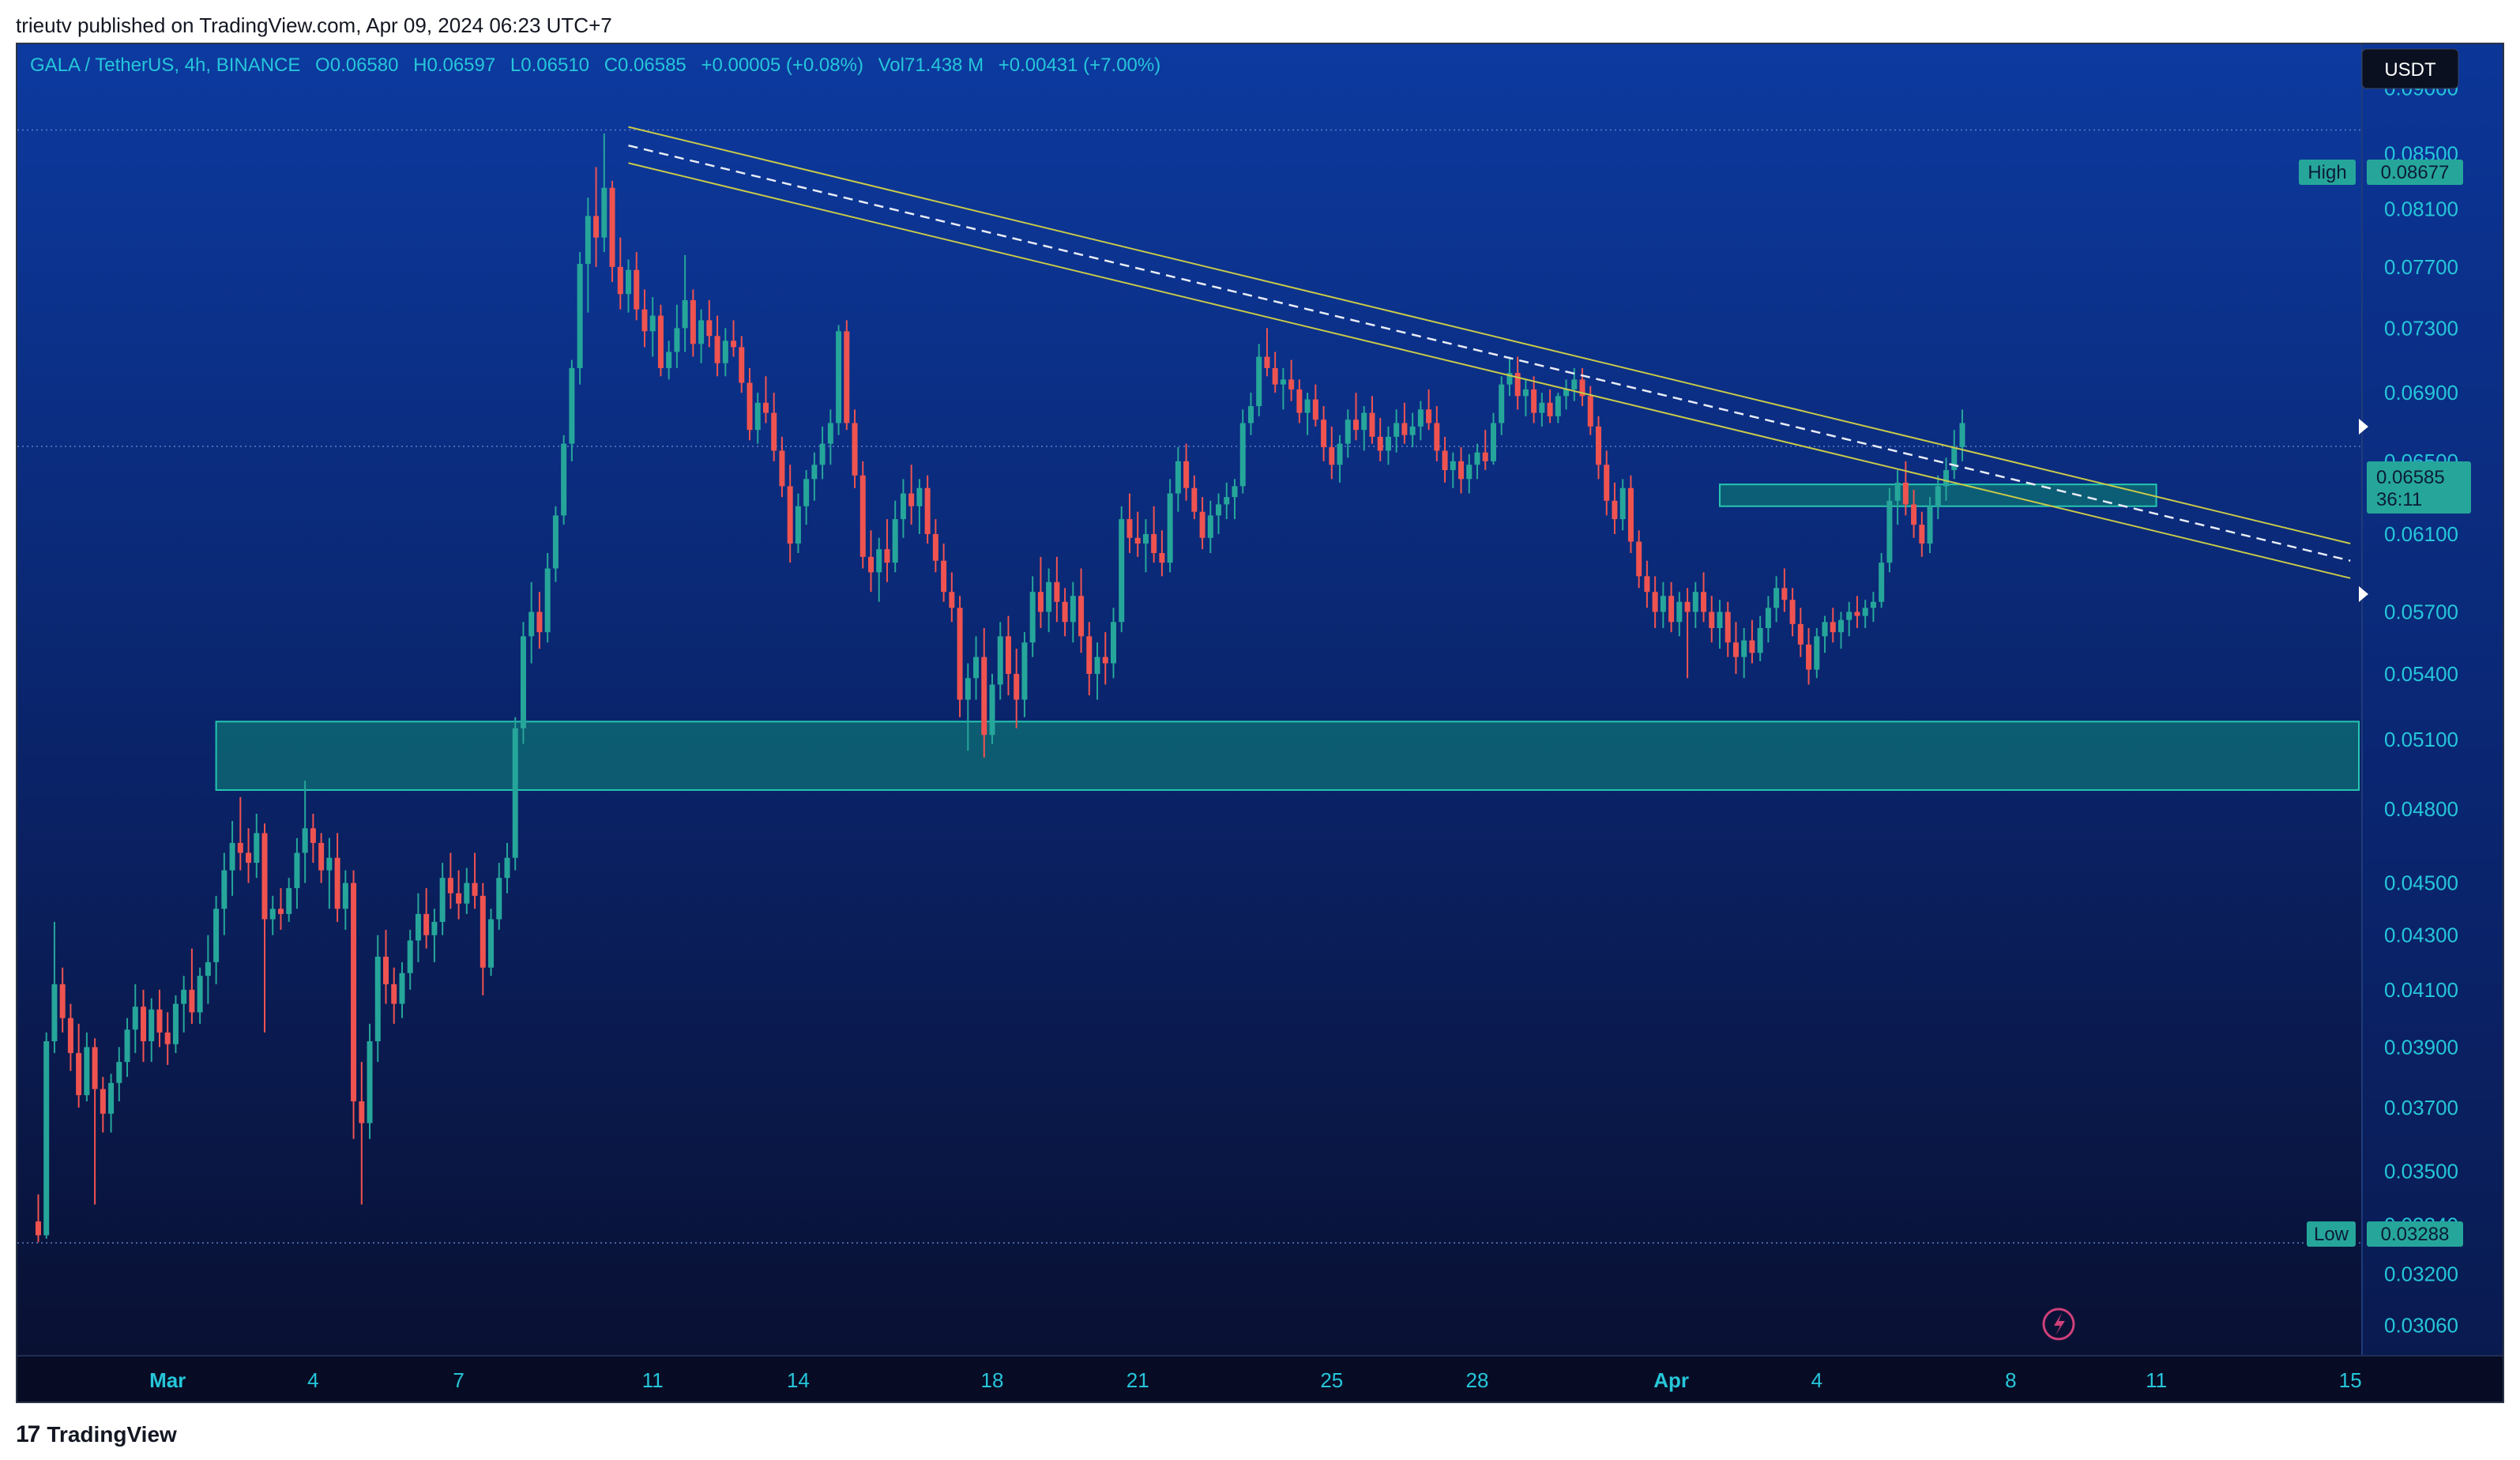 The width and height of the screenshot is (2520, 1460). Describe the element at coordinates (2410, 477) in the screenshot. I see `last-price-value: 0.06585` at that location.